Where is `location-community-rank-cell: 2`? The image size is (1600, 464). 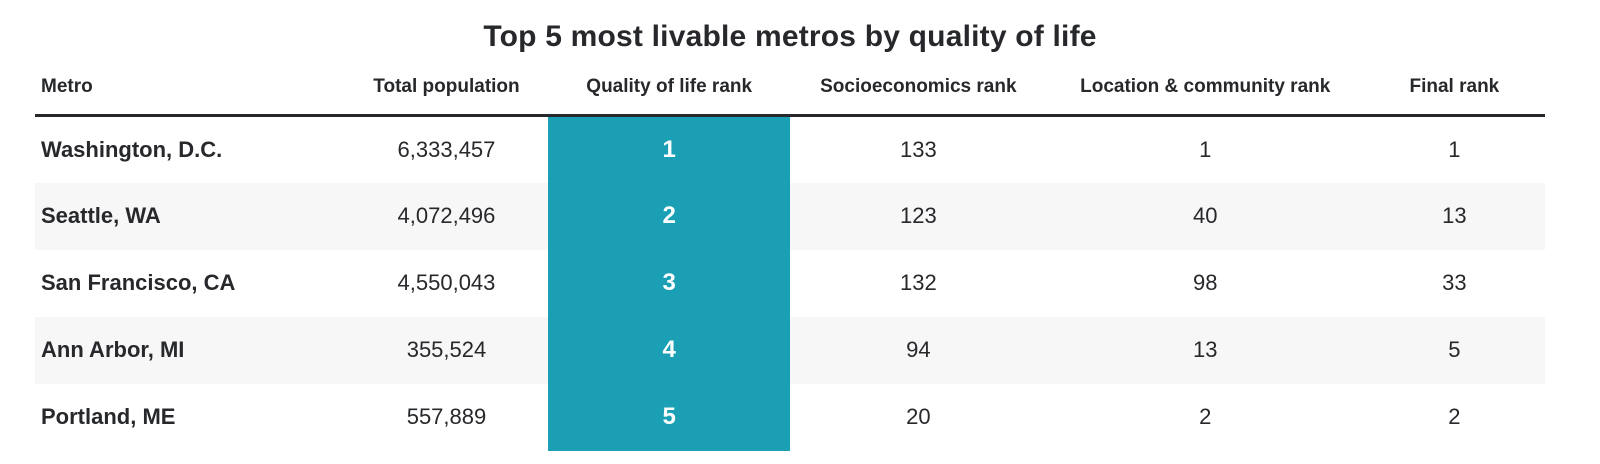 location-community-rank-cell: 2 is located at coordinates (1205, 416).